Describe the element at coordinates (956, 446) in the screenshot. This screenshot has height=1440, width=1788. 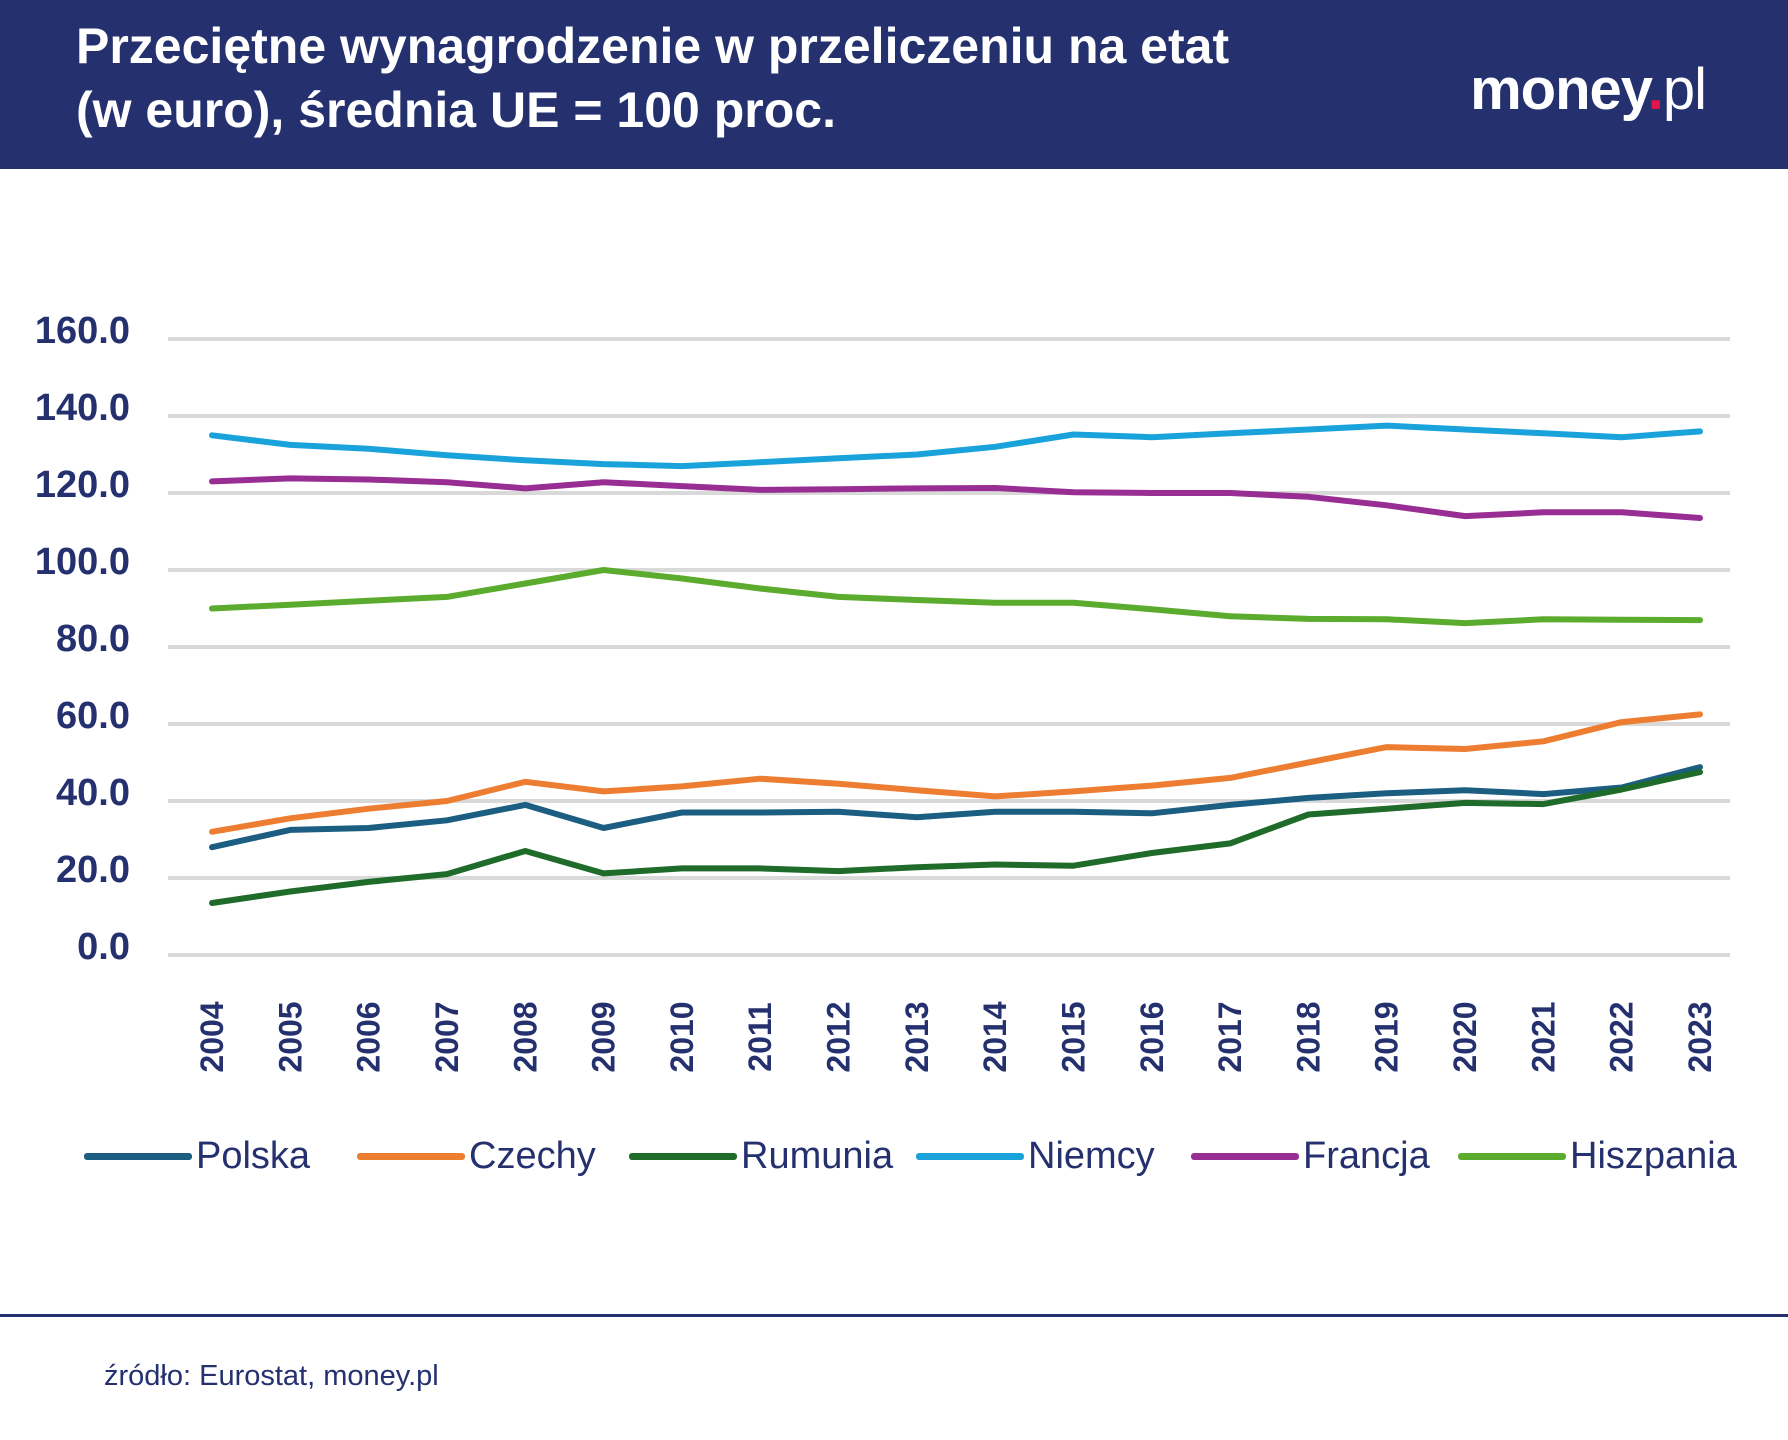
I see `series-line-niemcy` at that location.